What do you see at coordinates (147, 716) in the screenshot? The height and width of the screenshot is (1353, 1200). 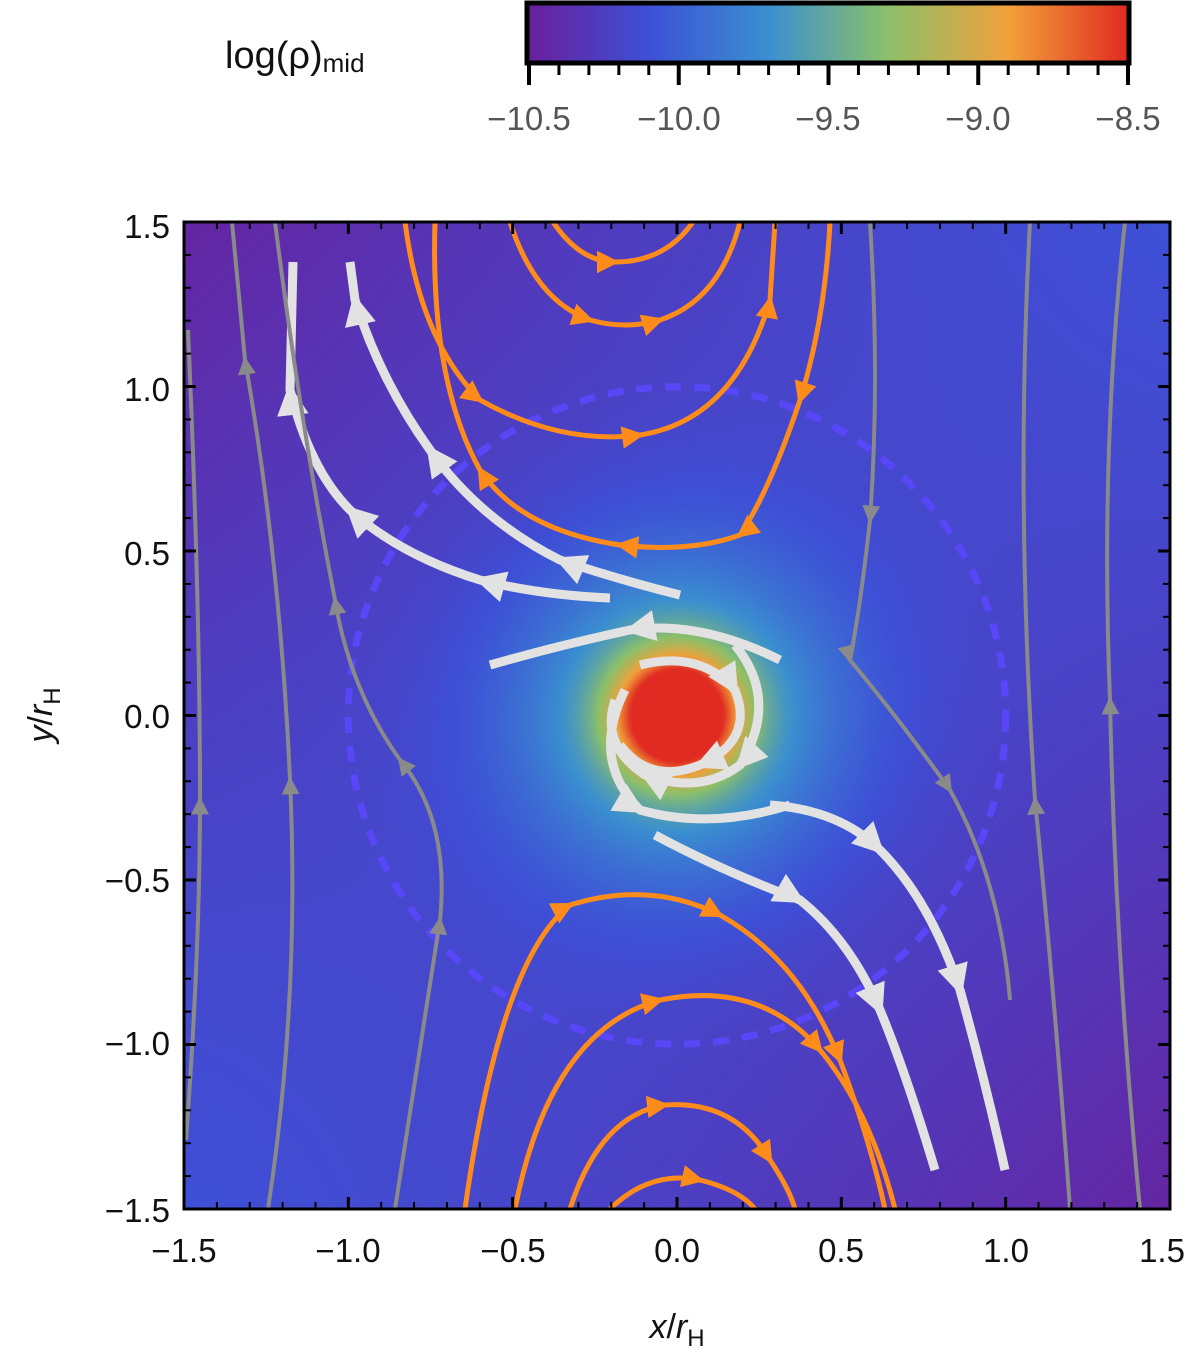 I see `y-tick-label: 0.0` at bounding box center [147, 716].